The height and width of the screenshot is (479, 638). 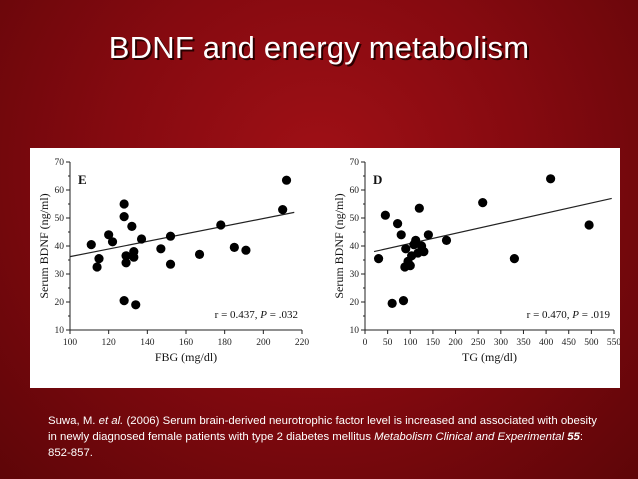 I want to click on x-axis-label: TG (mg/dl), so click(x=489, y=357).